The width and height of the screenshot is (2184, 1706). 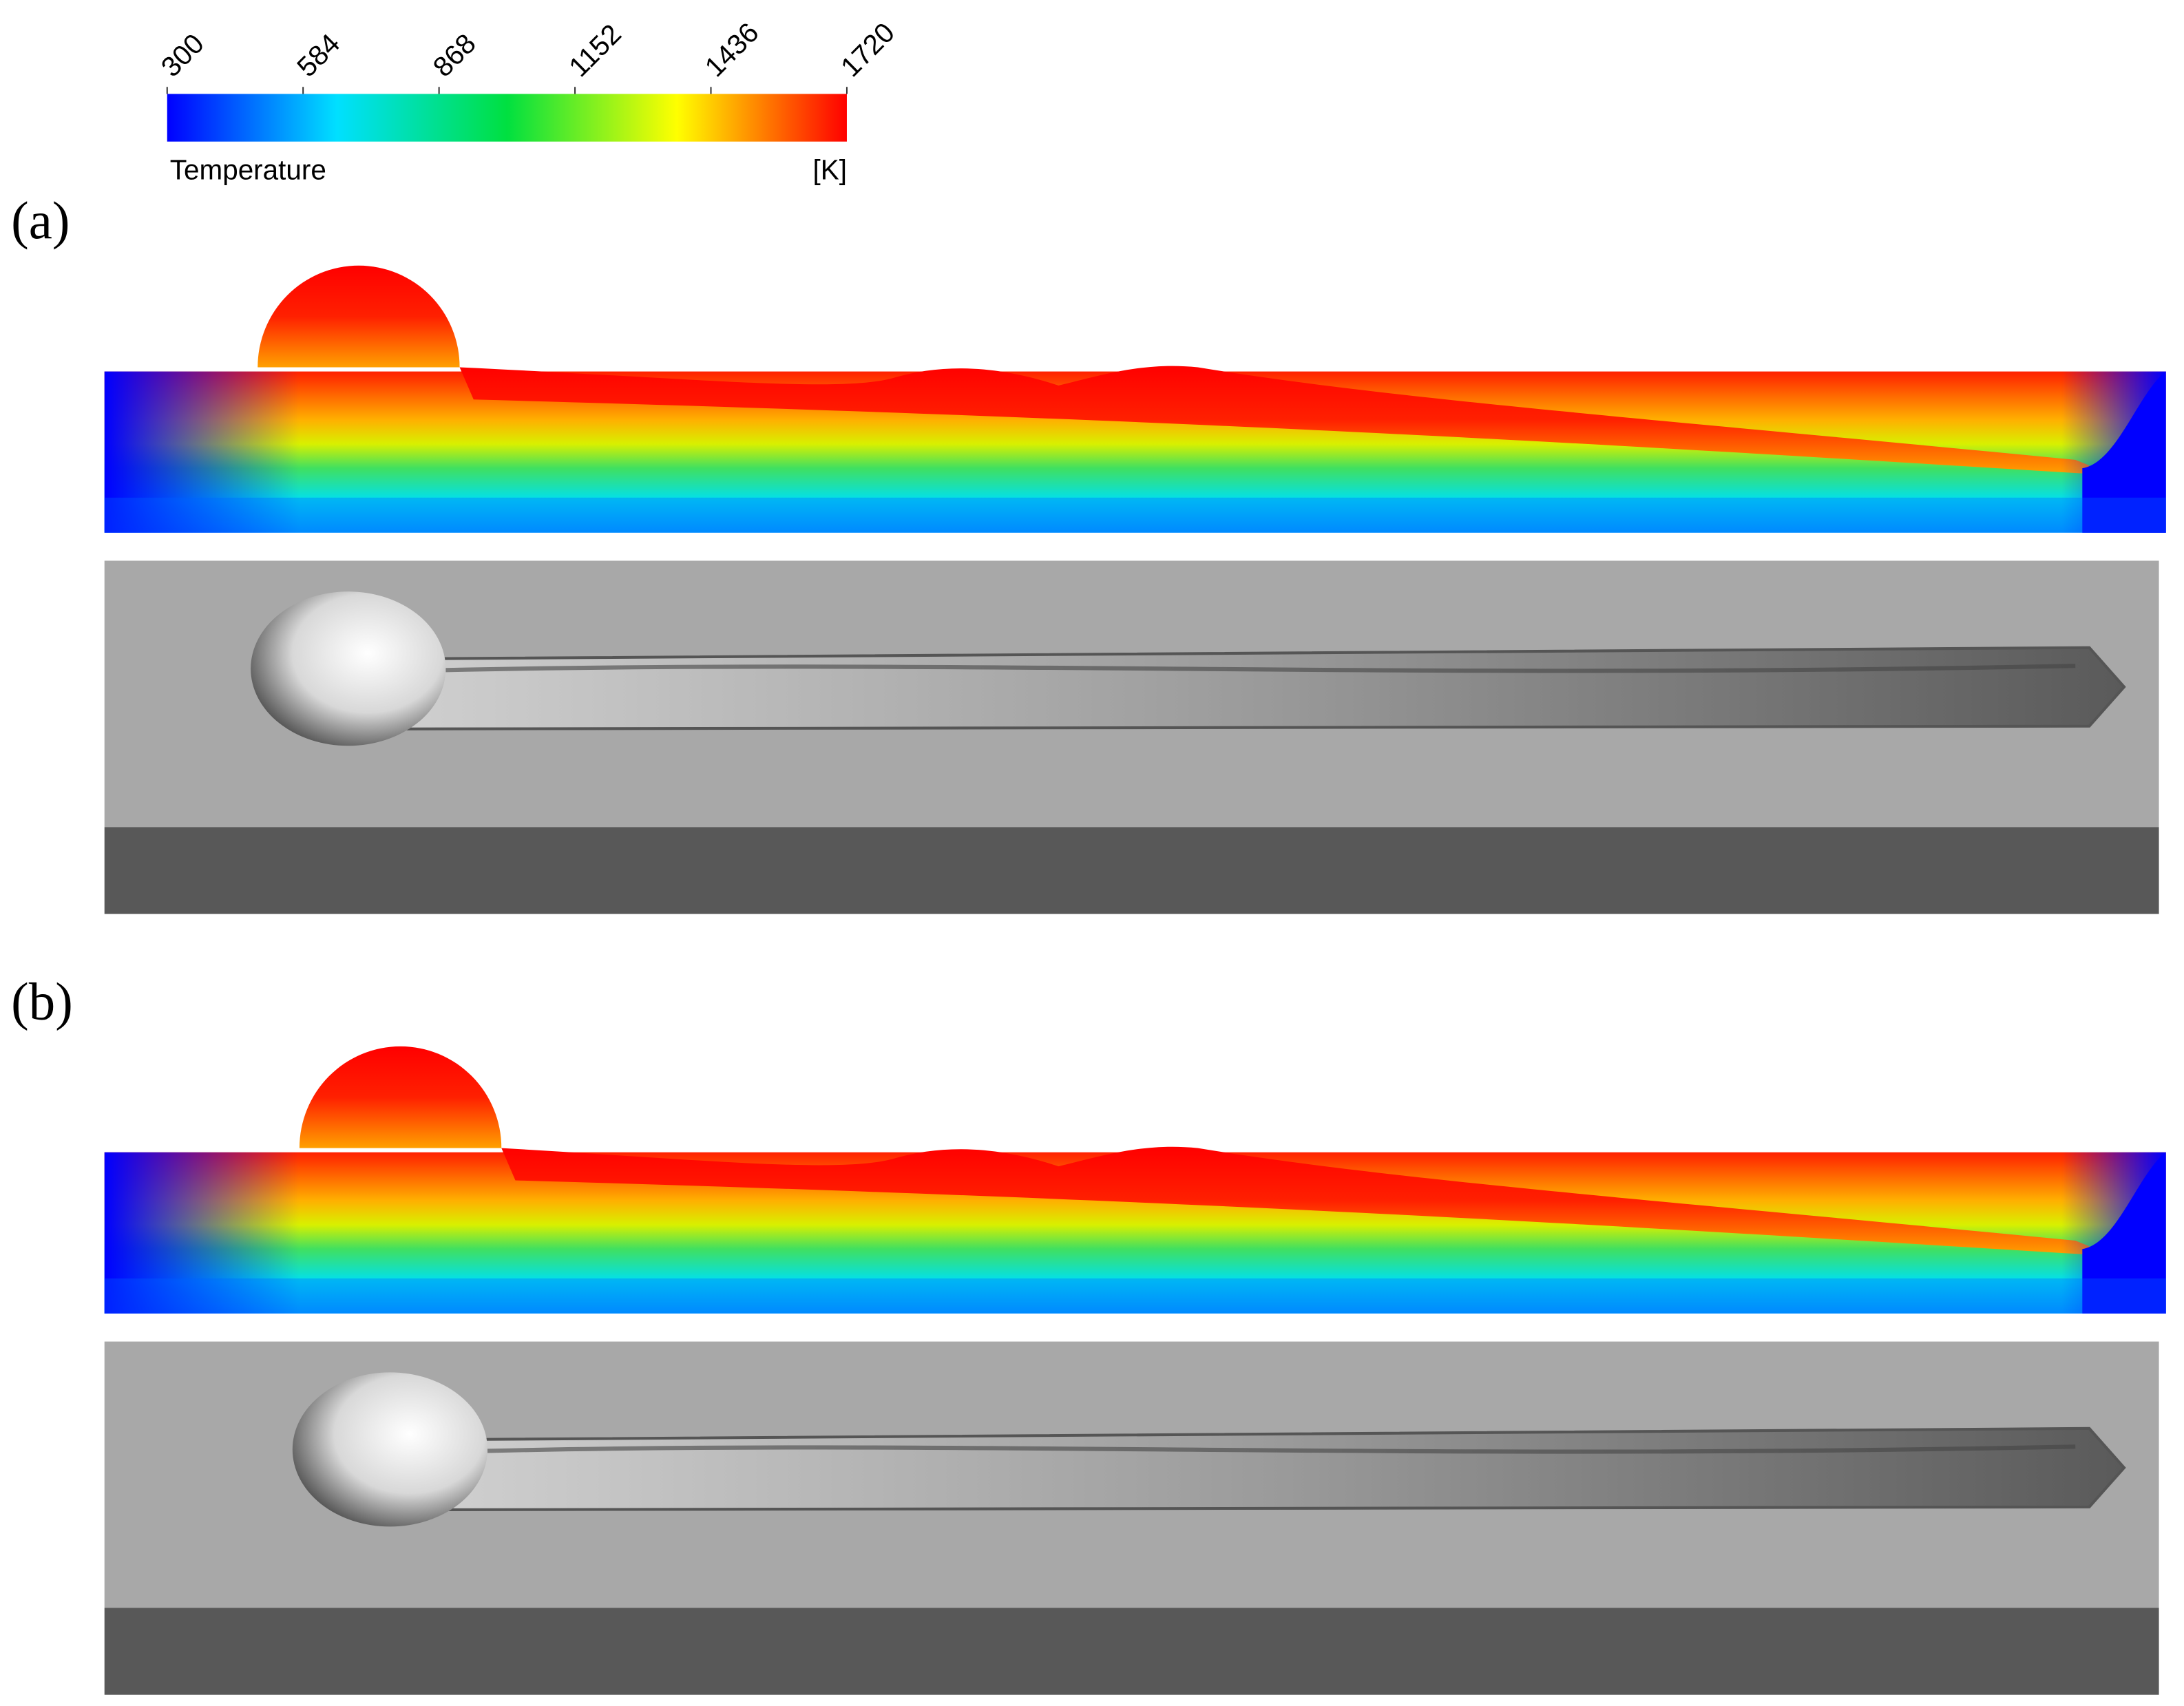 I want to click on colorbar-tick-label: 868, so click(x=454, y=55).